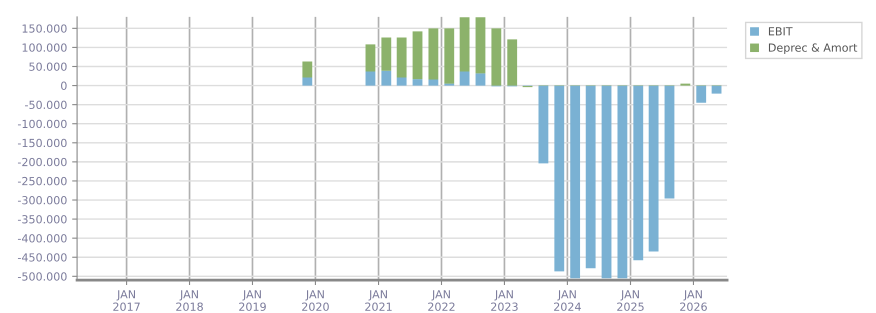  What do you see at coordinates (252, 300) in the screenshot?
I see `x-tick-label: JAN 2019` at bounding box center [252, 300].